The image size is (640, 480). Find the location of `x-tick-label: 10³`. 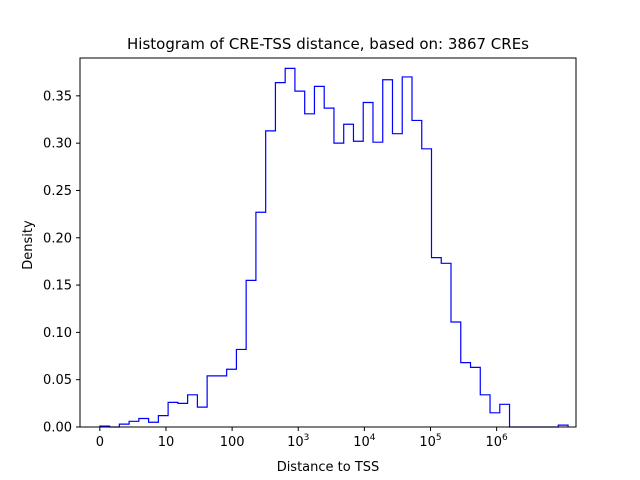

x-tick-label: 10³ is located at coordinates (298, 441).